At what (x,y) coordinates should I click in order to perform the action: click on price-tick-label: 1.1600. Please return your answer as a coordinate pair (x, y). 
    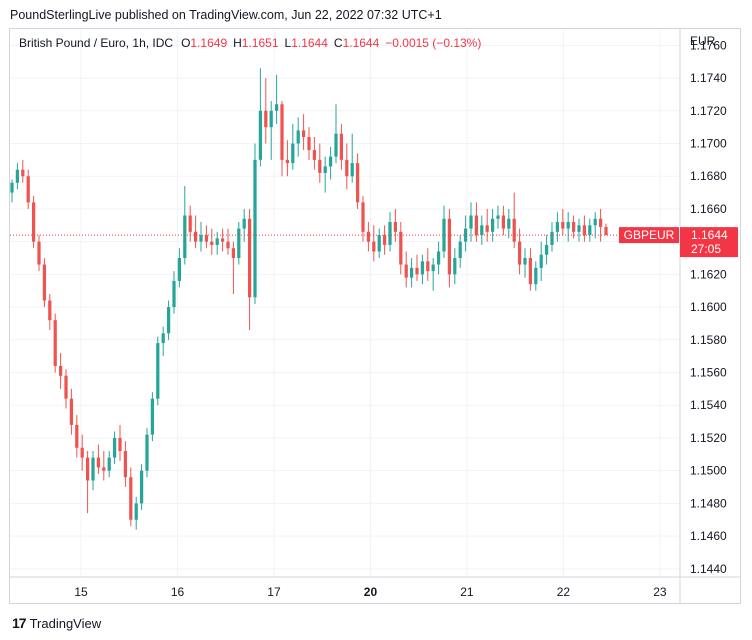
    Looking at the image, I should click on (708, 307).